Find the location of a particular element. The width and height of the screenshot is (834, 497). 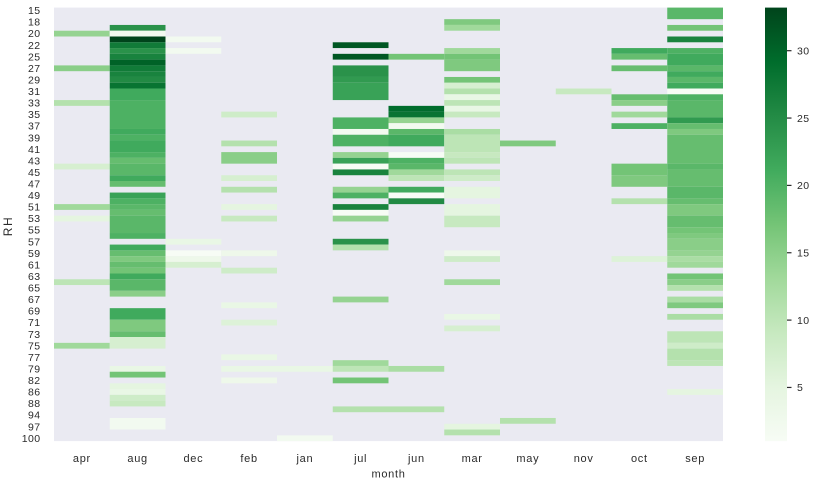

svg-text: 73 is located at coordinates (34, 335).